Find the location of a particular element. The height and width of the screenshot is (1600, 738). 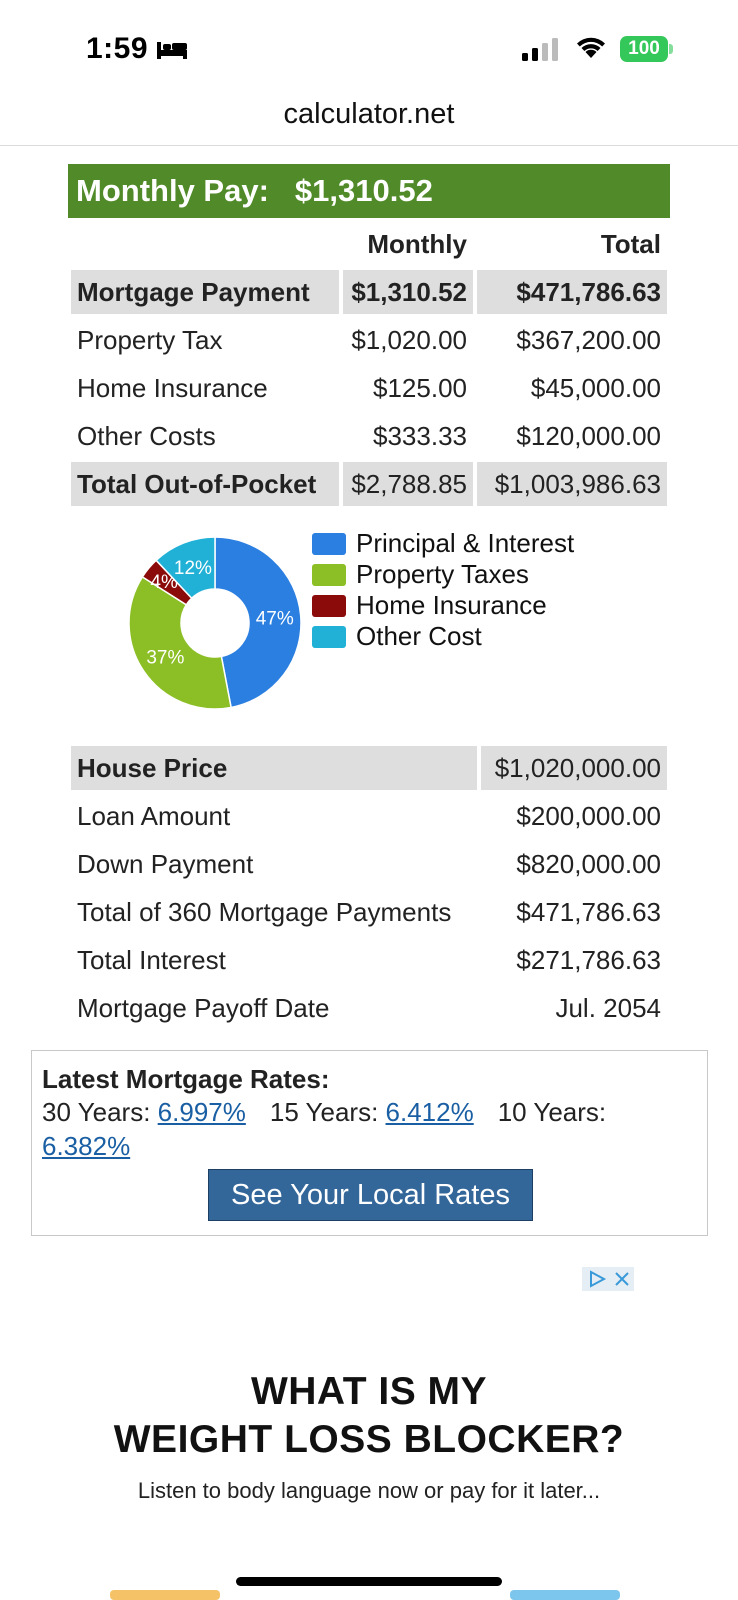

rates-title: Latest Mortgage Rates: is located at coordinates (186, 1079).